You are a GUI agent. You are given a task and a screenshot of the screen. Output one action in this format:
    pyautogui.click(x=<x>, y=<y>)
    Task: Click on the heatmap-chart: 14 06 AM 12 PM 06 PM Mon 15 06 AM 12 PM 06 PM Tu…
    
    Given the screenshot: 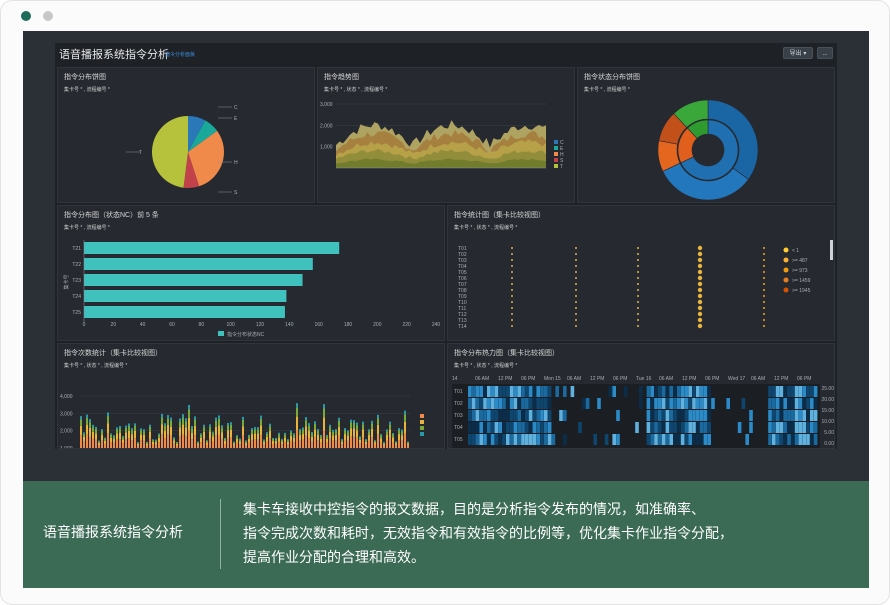 What is the action you would take?
    pyautogui.click(x=641, y=396)
    